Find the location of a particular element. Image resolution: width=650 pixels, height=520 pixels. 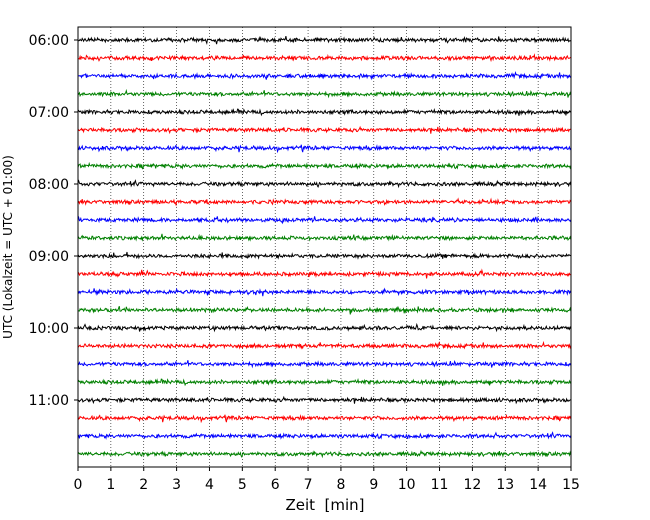

x-tick-label: 1 is located at coordinates (110, 485).